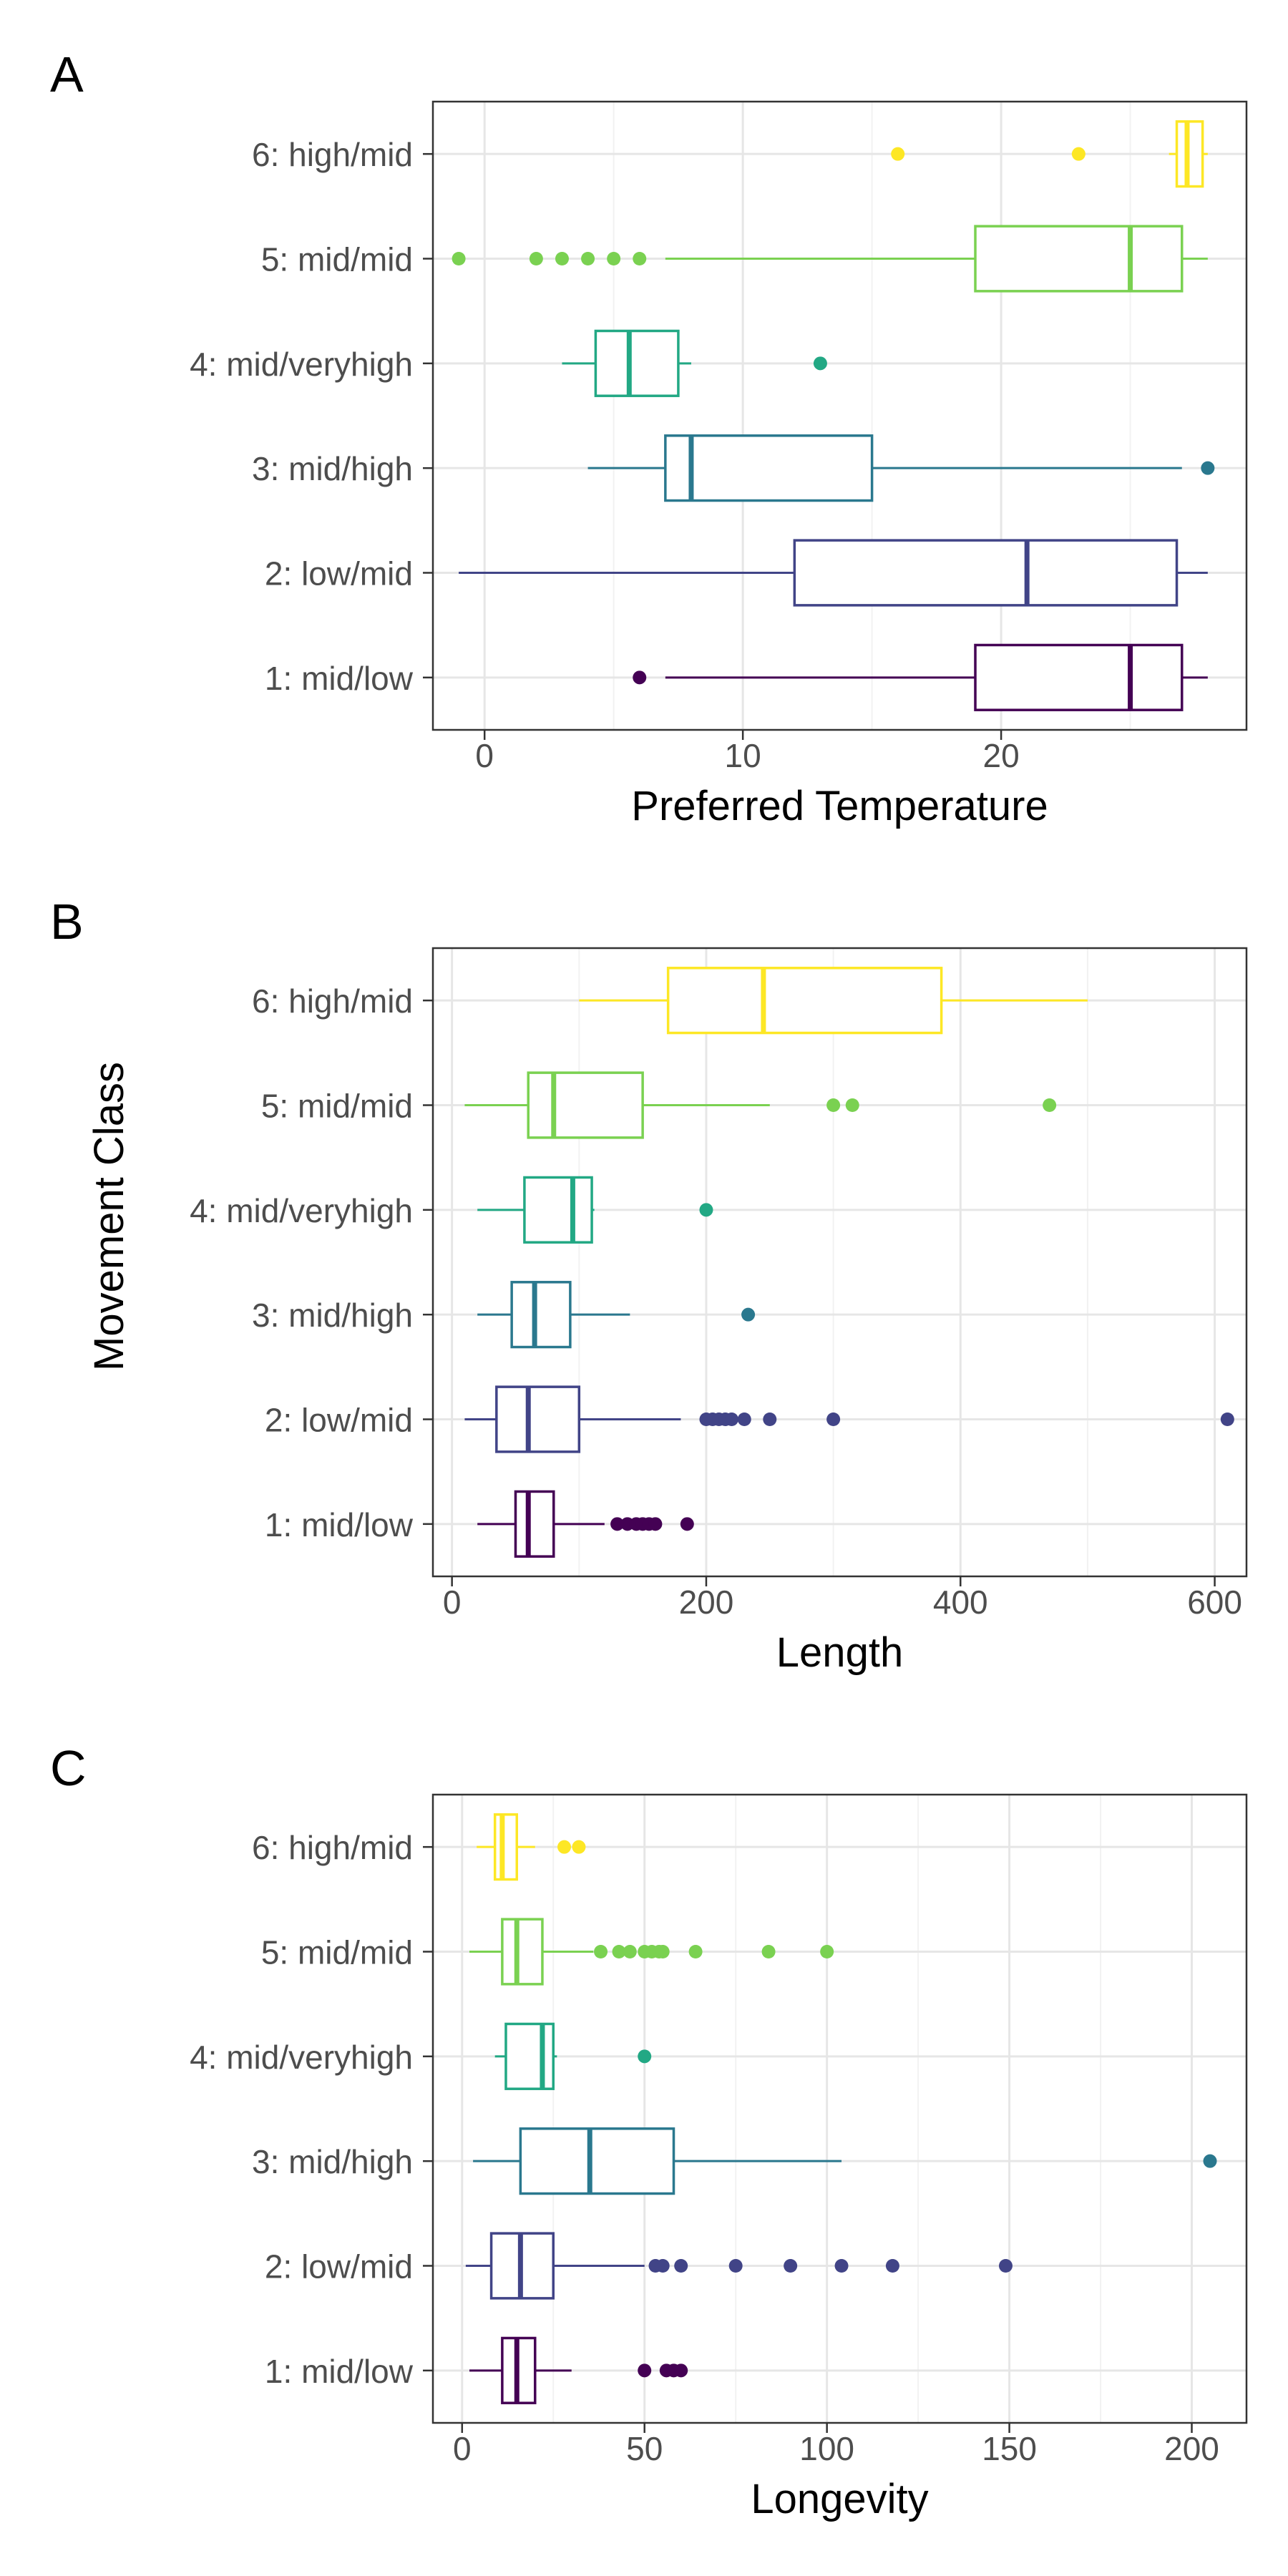 This screenshot has height=2576, width=1288. What do you see at coordinates (849, 1419) in the screenshot?
I see `boxplot-2-low-mid-b` at bounding box center [849, 1419].